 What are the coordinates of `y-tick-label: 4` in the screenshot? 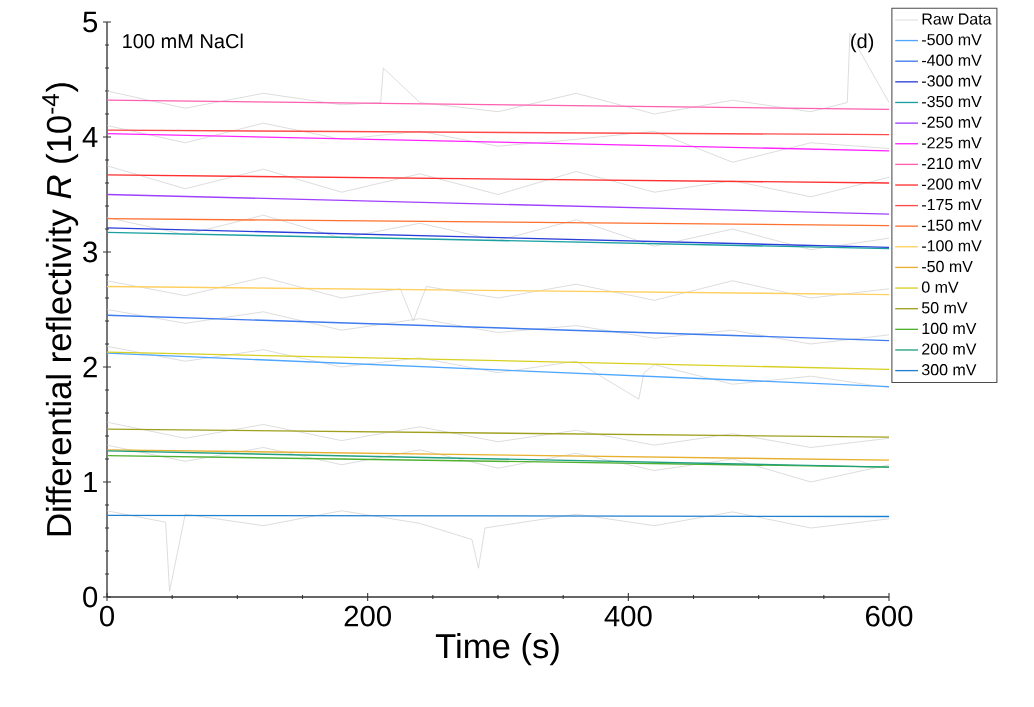 It's located at (90, 137).